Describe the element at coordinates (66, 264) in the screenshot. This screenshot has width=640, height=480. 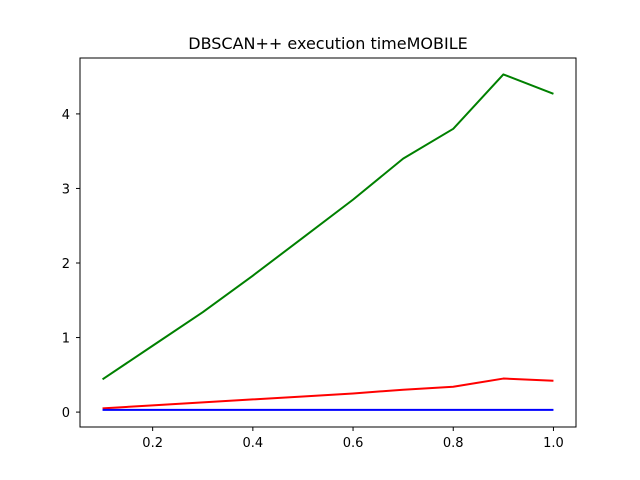
I see `y-tick-label: 2` at that location.